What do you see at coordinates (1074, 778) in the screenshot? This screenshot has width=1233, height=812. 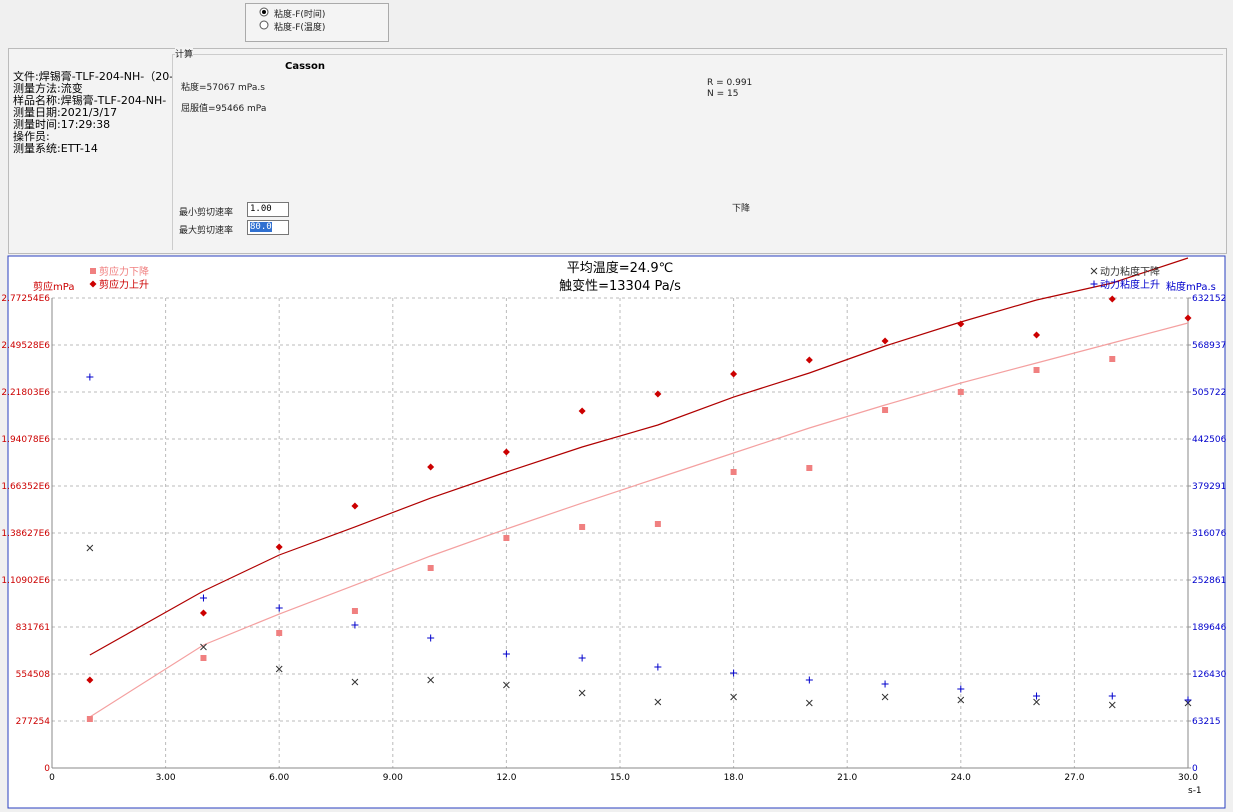 I see `x-tick-label: 27.0` at bounding box center [1074, 778].